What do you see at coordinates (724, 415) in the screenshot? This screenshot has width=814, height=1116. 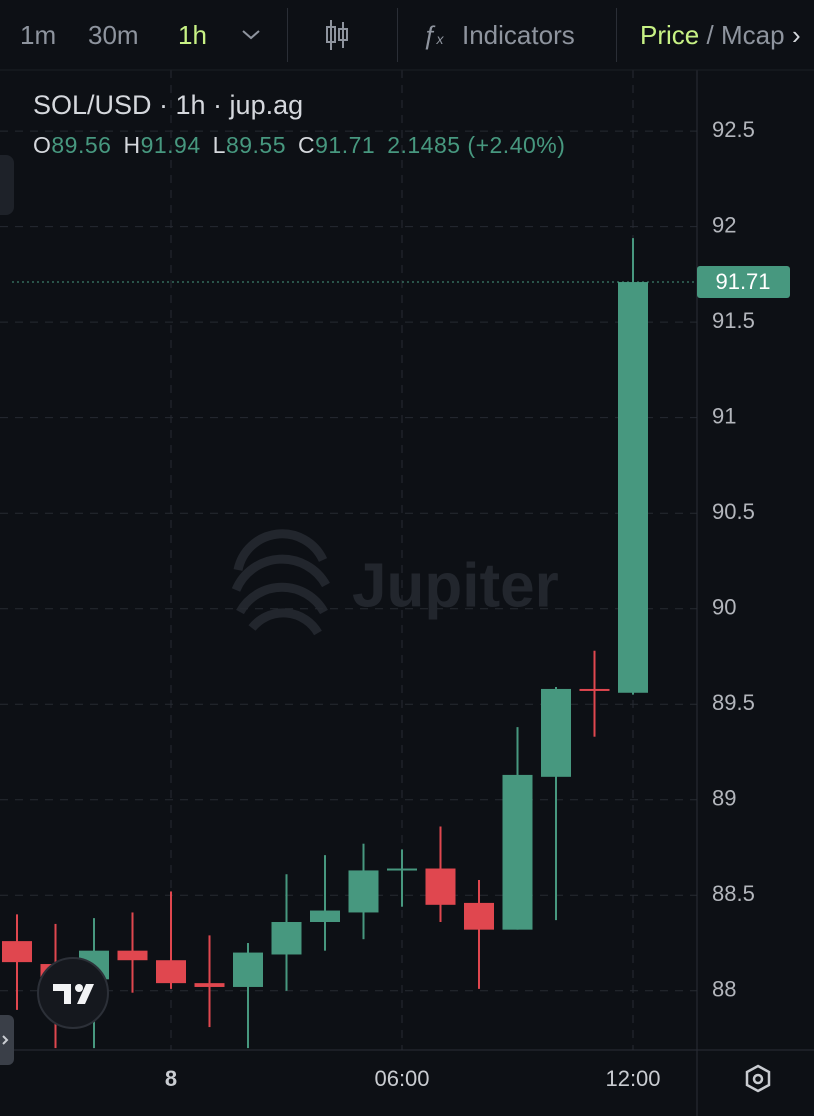 I see `y-tick-label: 91` at bounding box center [724, 415].